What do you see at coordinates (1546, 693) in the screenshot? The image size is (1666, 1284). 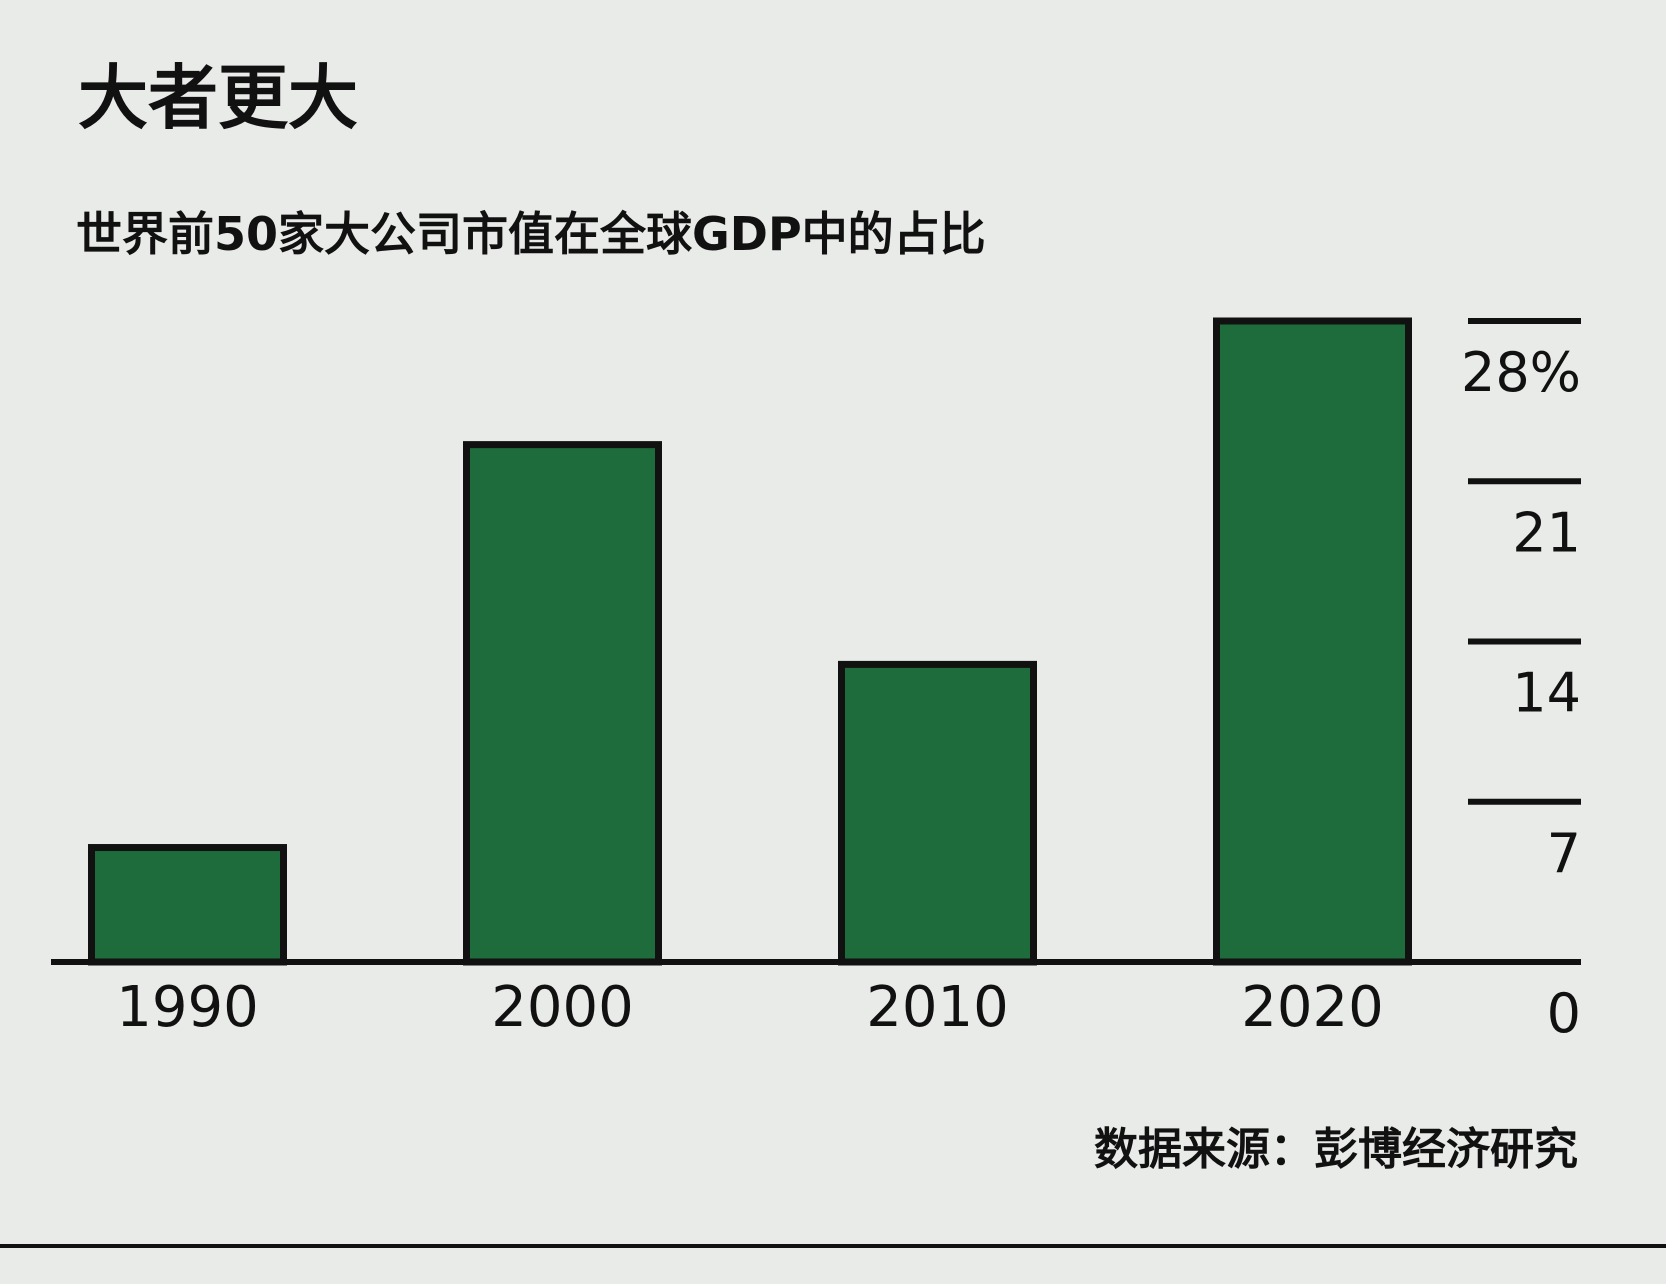 I see `y-tick-label: 14` at bounding box center [1546, 693].